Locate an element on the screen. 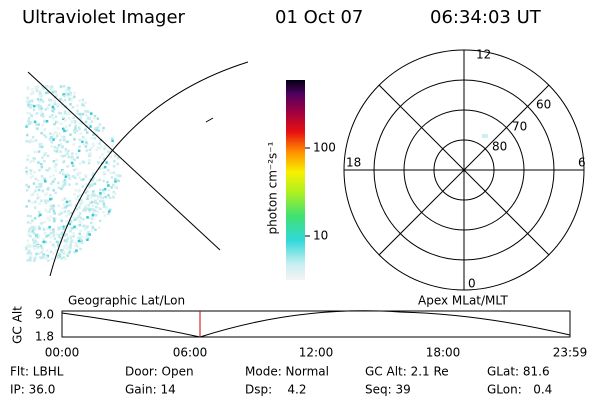  timeline-y-label: 1.8 is located at coordinates (44, 337).